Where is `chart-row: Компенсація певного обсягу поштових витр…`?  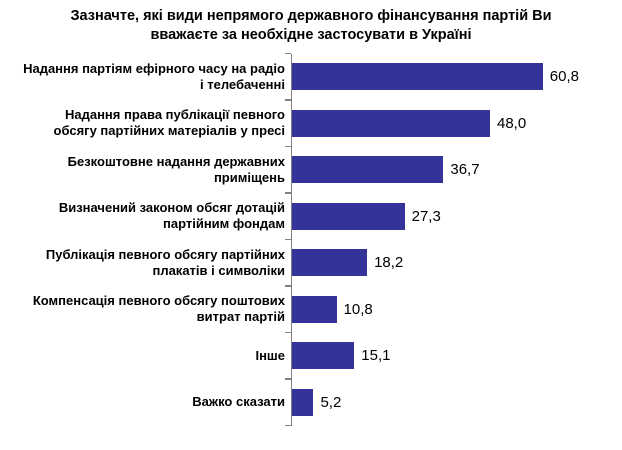 chart-row: Компенсація певного обсягу поштових витр… is located at coordinates (311, 309).